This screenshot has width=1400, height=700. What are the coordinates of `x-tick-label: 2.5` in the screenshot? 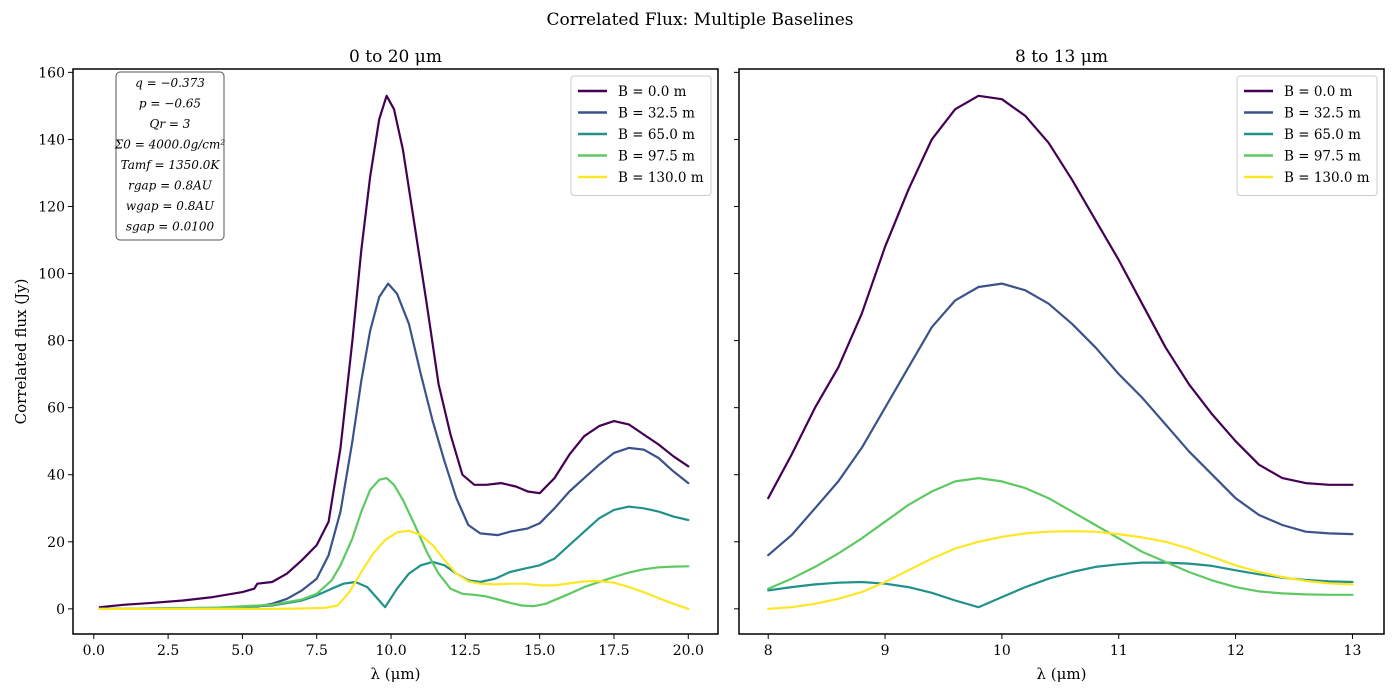 It's located at (168, 651).